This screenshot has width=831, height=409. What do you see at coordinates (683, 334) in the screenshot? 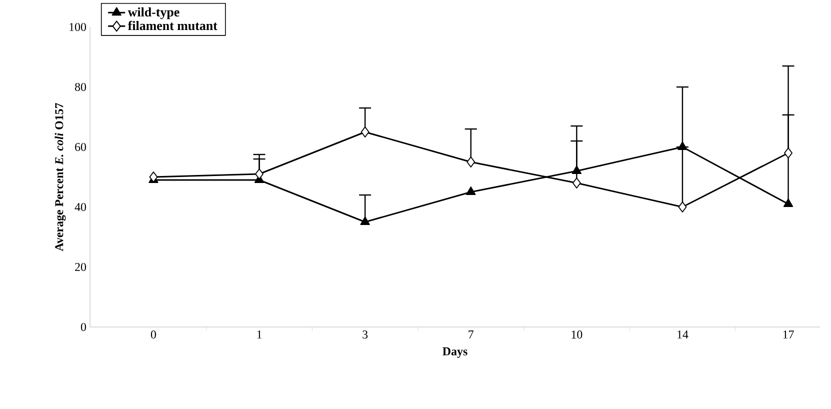
I see `x-tick-label: 14` at bounding box center [683, 334].